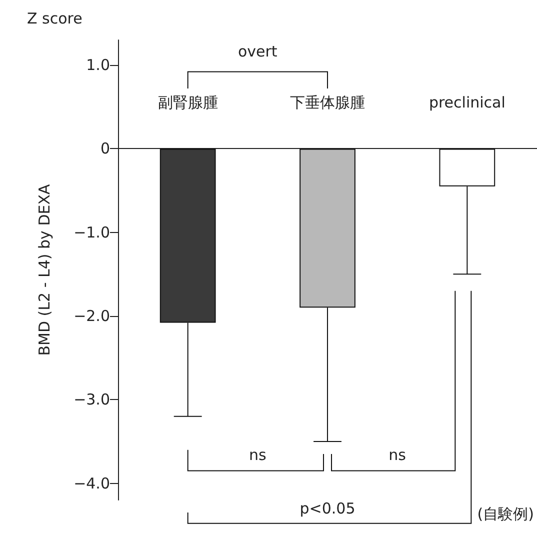  What do you see at coordinates (92, 232) in the screenshot?
I see `y-tick-label: −1.0` at bounding box center [92, 232].